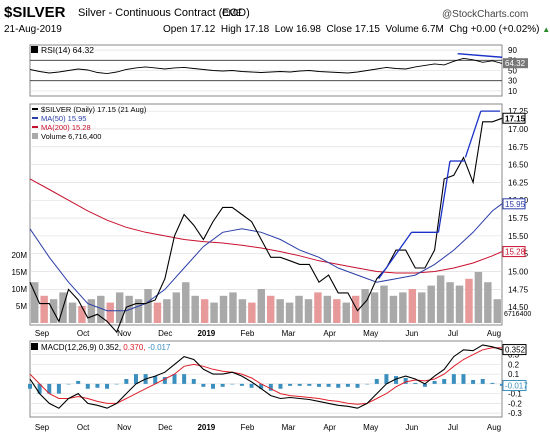 This screenshot has width=550, height=440. What do you see at coordinates (518, 129) in the screenshot?
I see `price-tick-label: 17.00` at bounding box center [518, 129].